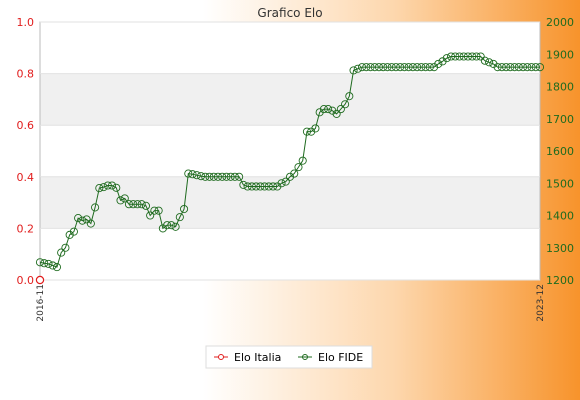 Image resolution: width=580 pixels, height=400 pixels. Describe the element at coordinates (541, 303) in the screenshot. I see `x-tick-label-last: 2023-12` at that location.